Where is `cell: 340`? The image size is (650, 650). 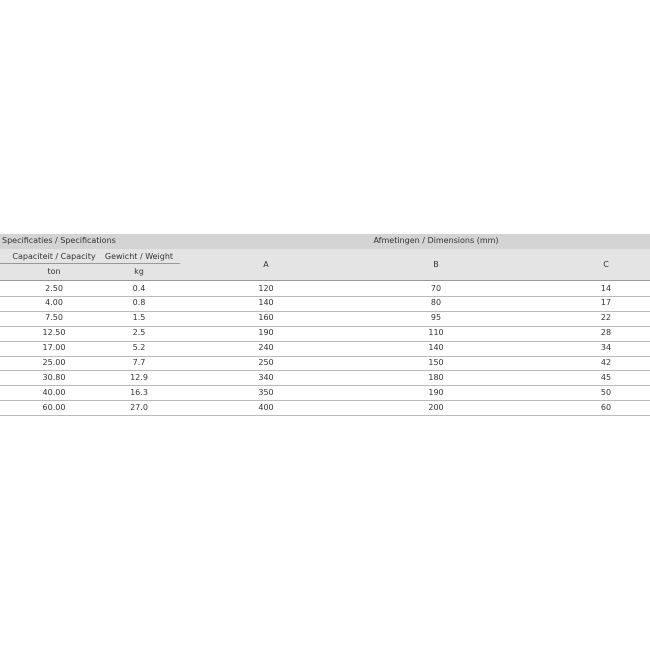 cell: 340 is located at coordinates (266, 377).